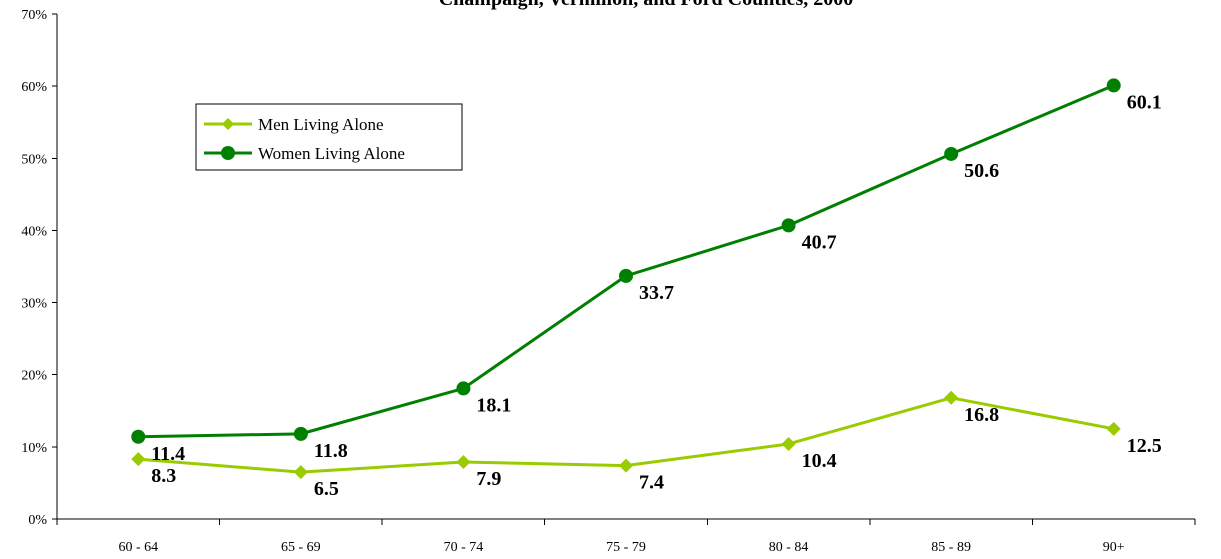  What do you see at coordinates (34, 159) in the screenshot?
I see `y-tick-label: 50%` at bounding box center [34, 159].